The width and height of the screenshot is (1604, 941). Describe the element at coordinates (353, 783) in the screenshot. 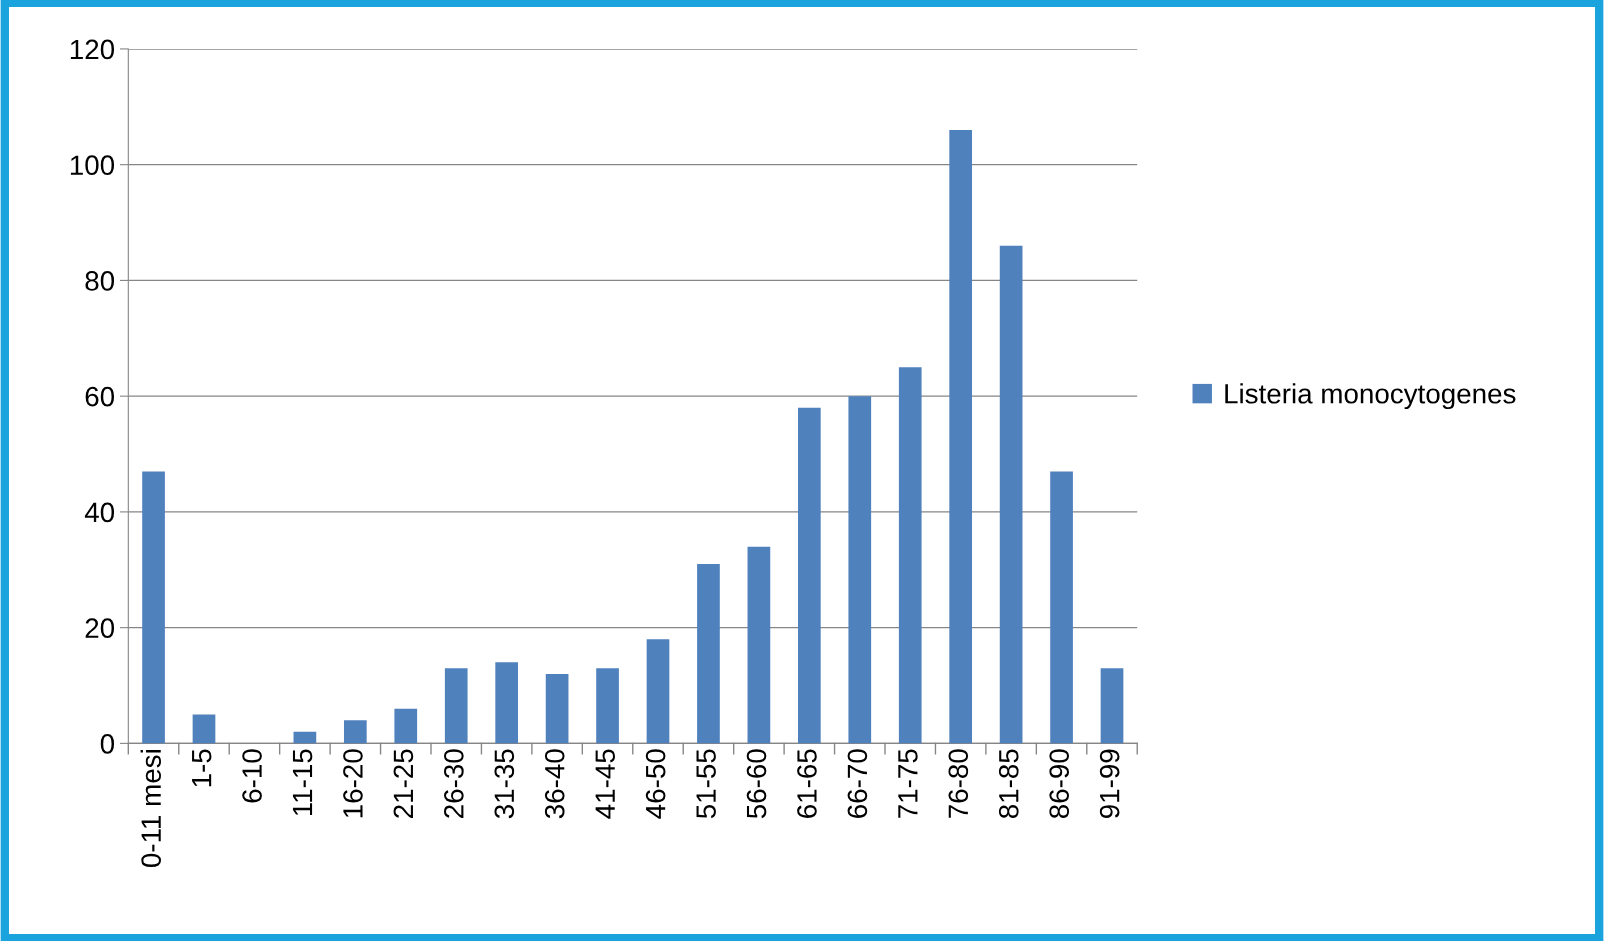

I see `x-tick-label: 16-20` at that location.